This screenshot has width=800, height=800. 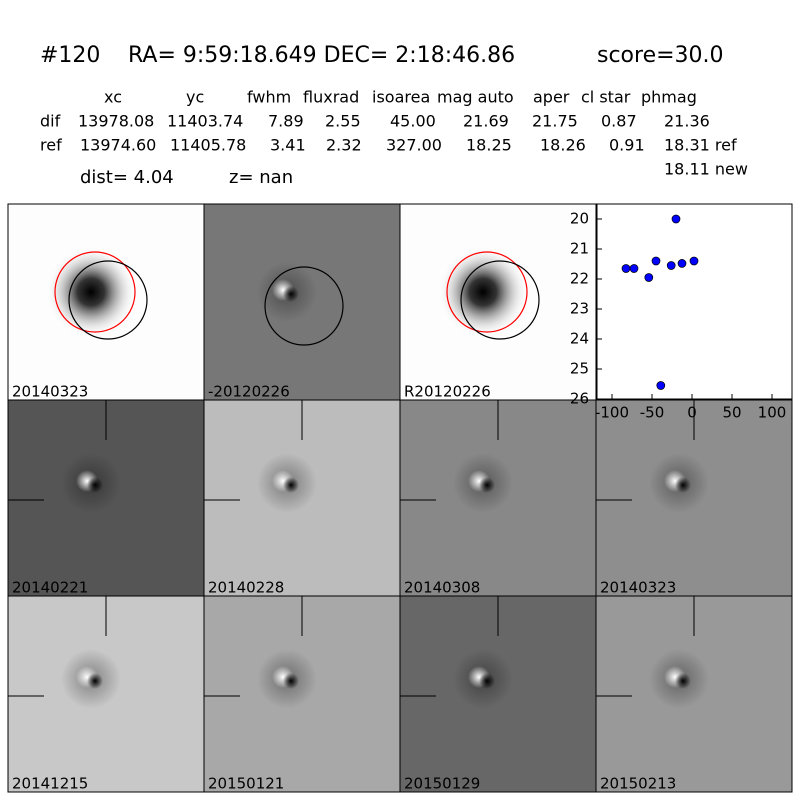 What do you see at coordinates (246, 588) in the screenshot?
I see `tile-label: 20140228` at bounding box center [246, 588].